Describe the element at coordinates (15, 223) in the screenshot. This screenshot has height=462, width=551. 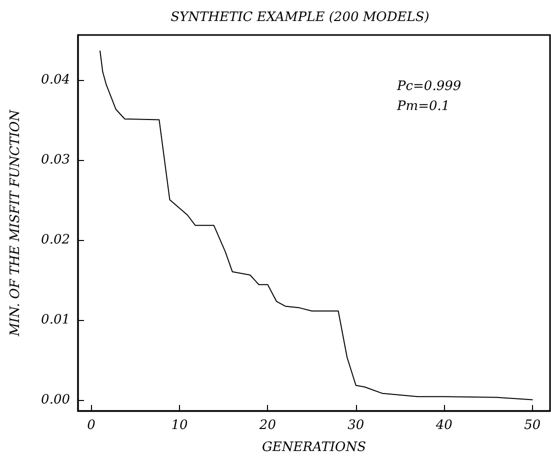
I see `y-axis-title: MIN. OF THE MISFIT FUNCTION` at that location.